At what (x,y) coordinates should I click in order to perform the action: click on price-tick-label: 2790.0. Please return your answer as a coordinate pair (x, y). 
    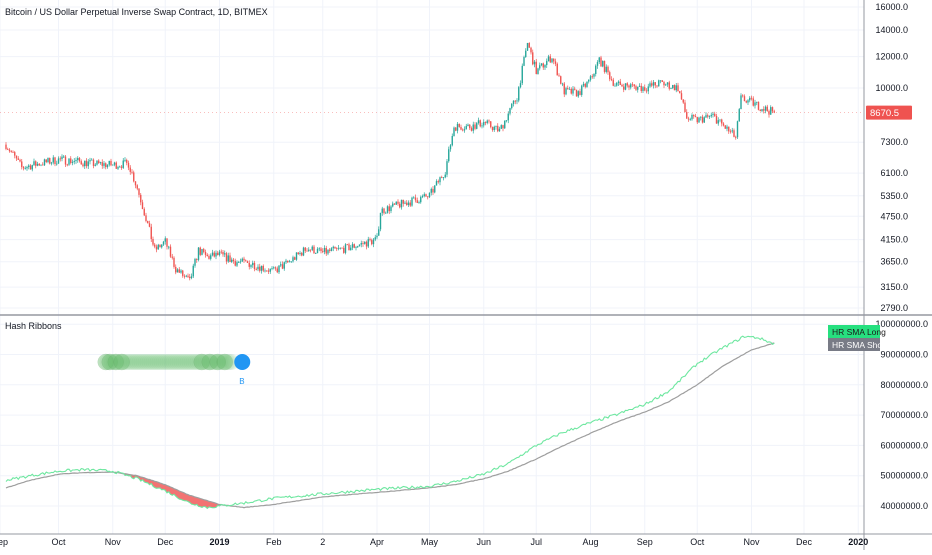
    Looking at the image, I should click on (894, 308).